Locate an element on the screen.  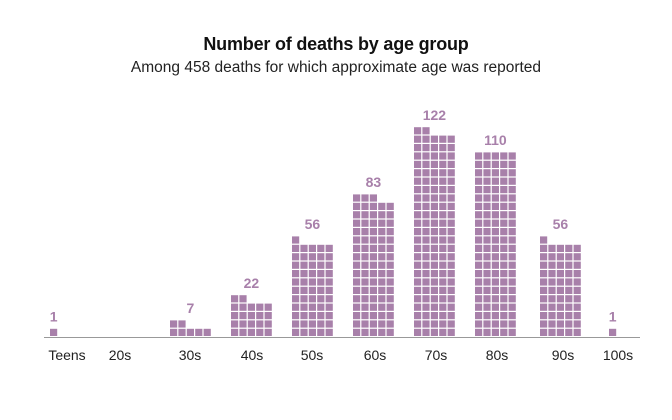
bar-30s is located at coordinates (190, 328).